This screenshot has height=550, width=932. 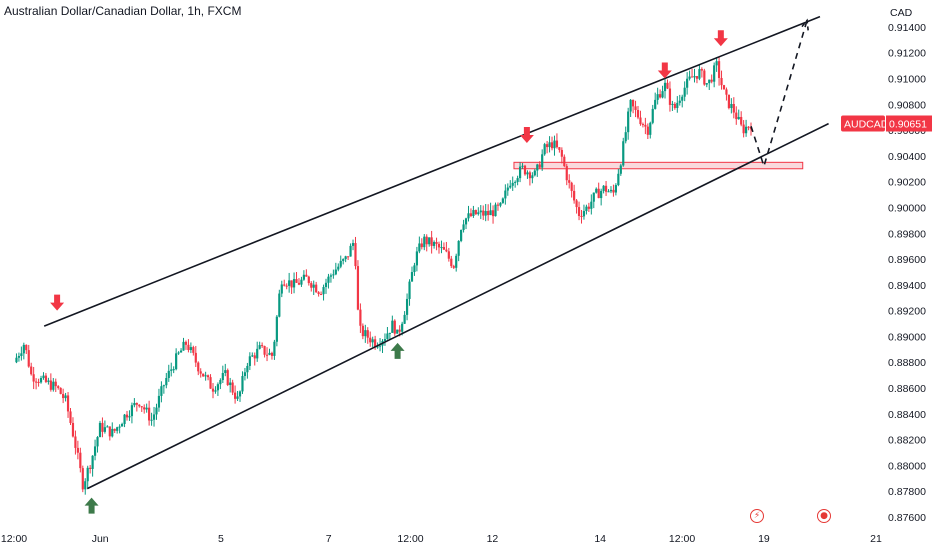 I want to click on time-tick-label: 19, so click(x=764, y=539).